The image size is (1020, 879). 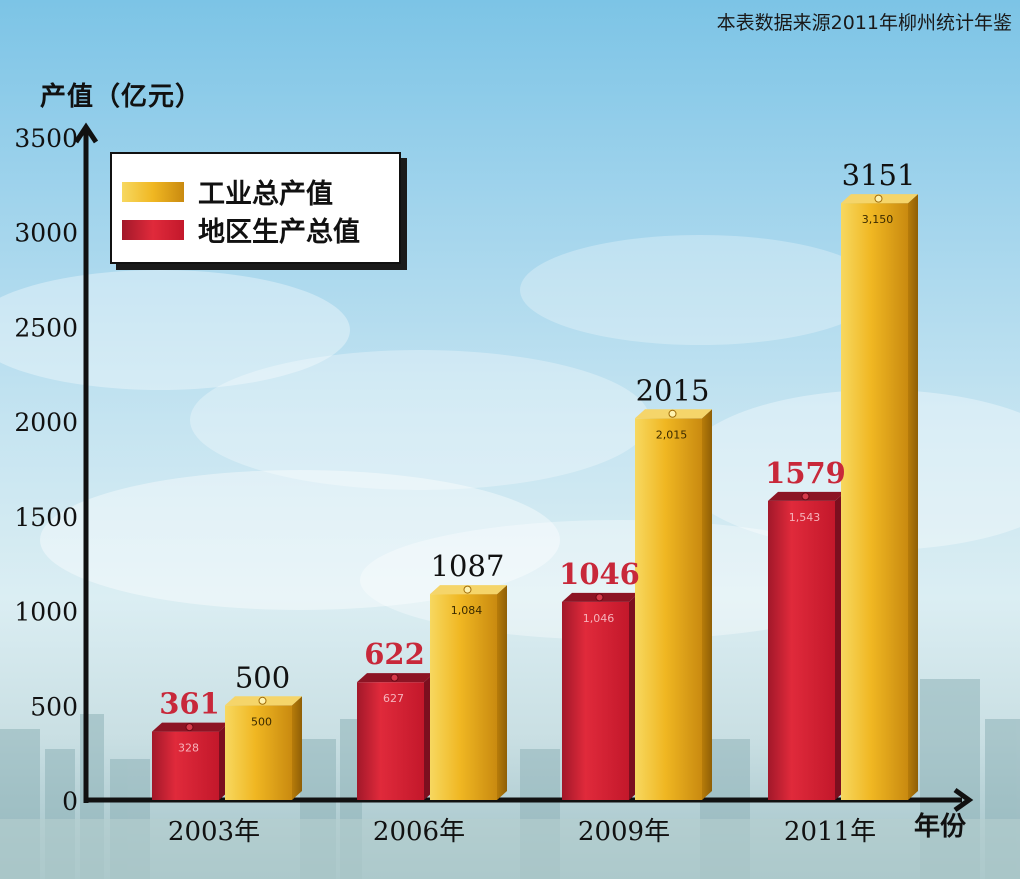 What do you see at coordinates (864, 23) in the screenshot?
I see `data-source-note: 本表数据来源2011年柳州统计年鉴` at bounding box center [864, 23].